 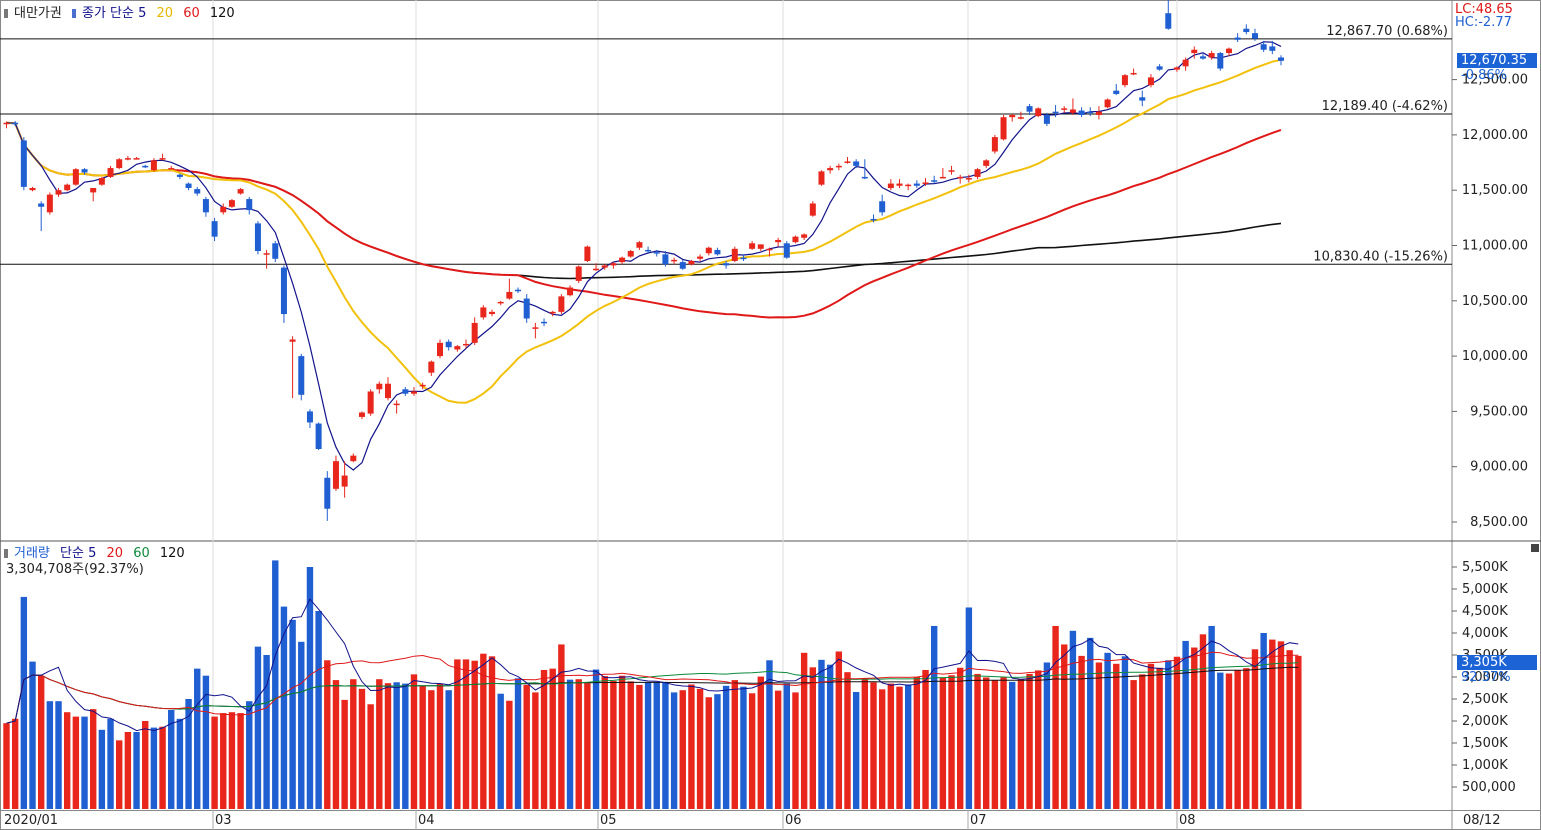 I want to click on volume-tick-label: 2,000K, so click(x=1485, y=721).